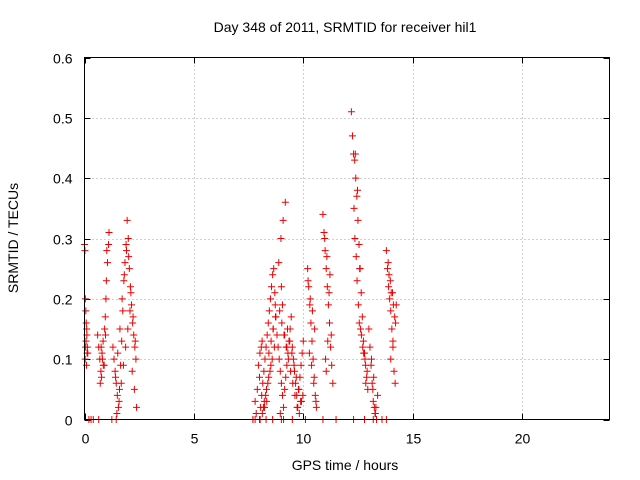 The height and width of the screenshot is (480, 640). I want to click on x-tick-label: 15, so click(414, 439).